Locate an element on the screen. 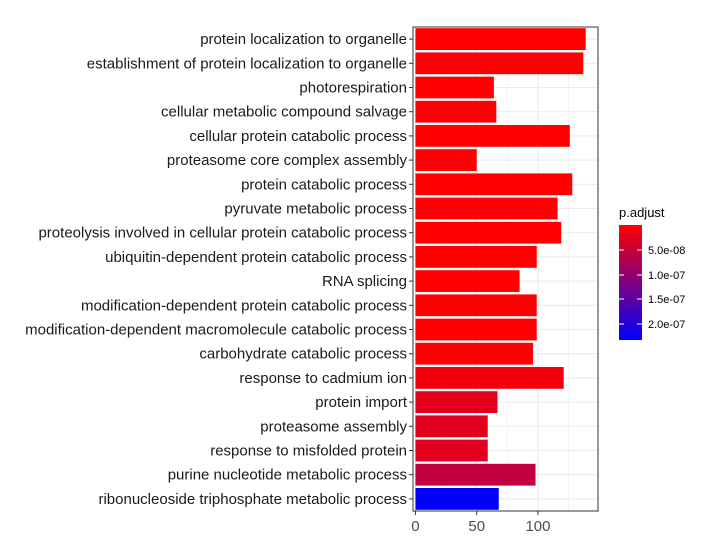  legend-tick-label: 1.0e-07 is located at coordinates (666, 276).